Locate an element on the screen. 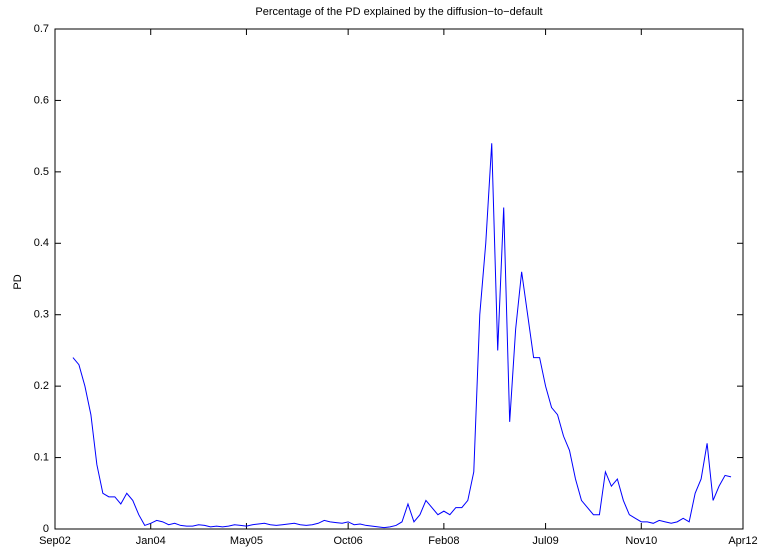  y-tick-label: 0.4 is located at coordinates (41, 243).